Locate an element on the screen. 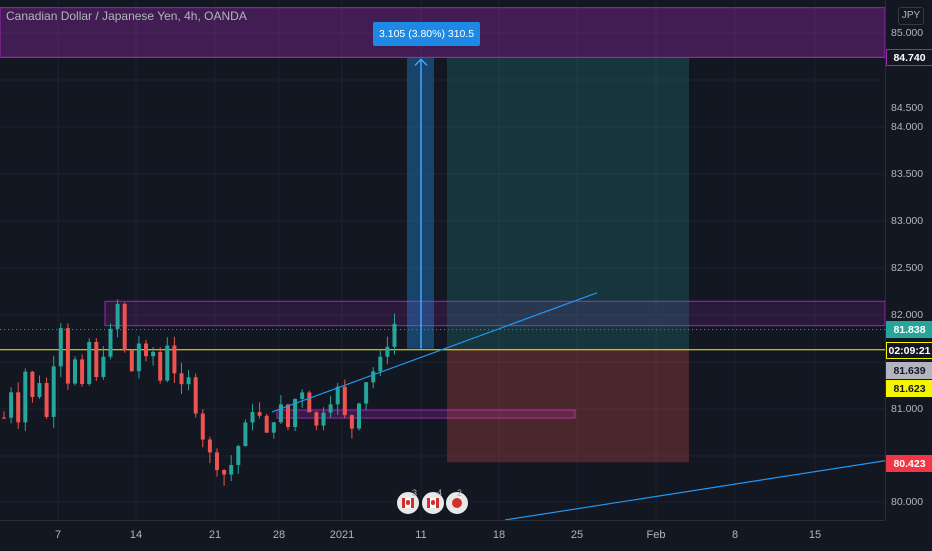 The image size is (932, 551). price-tick: 81.000 is located at coordinates (907, 409).